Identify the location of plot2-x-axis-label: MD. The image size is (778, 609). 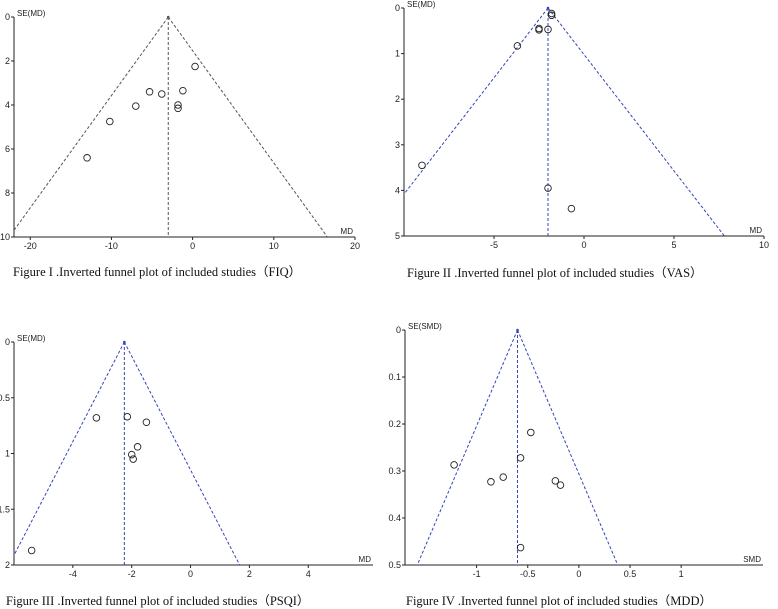
(756, 230).